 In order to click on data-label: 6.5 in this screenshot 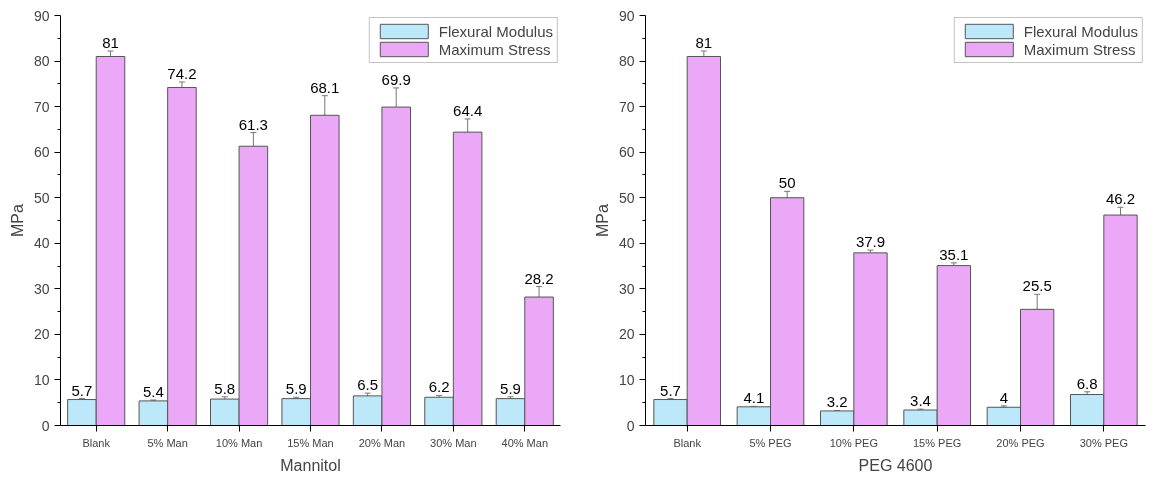, I will do `click(368, 385)`.